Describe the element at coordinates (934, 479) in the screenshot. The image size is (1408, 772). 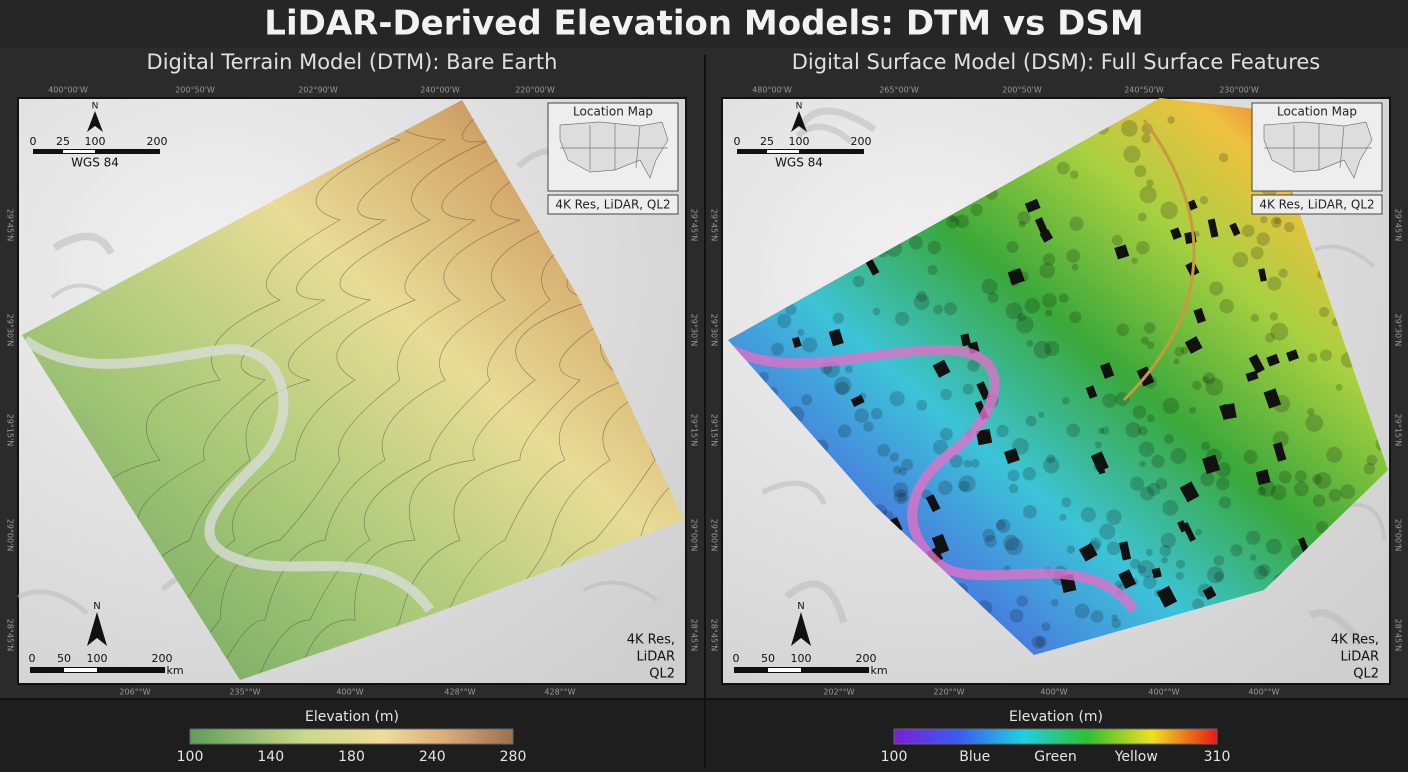
I see `river` at that location.